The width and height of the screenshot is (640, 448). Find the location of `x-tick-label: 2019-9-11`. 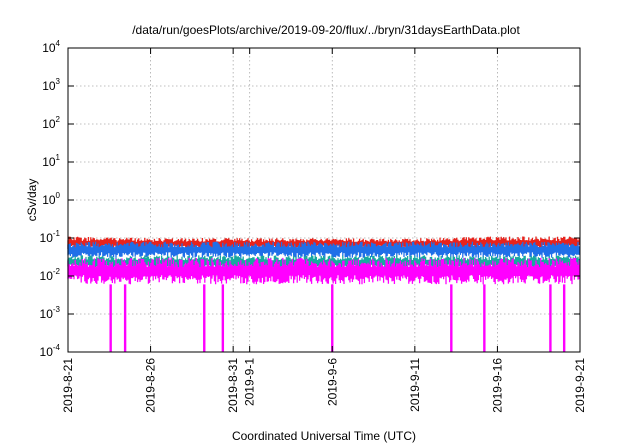

x-tick-label: 2019-9-11 is located at coordinates (415, 385).